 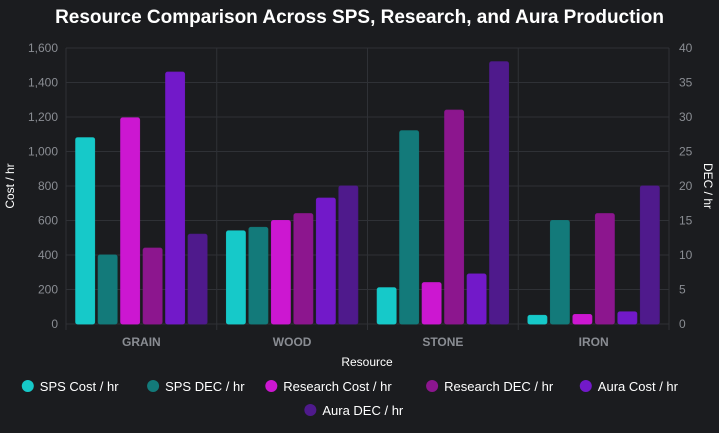 I want to click on legend-label: Research Cost / hr, so click(x=337, y=386).